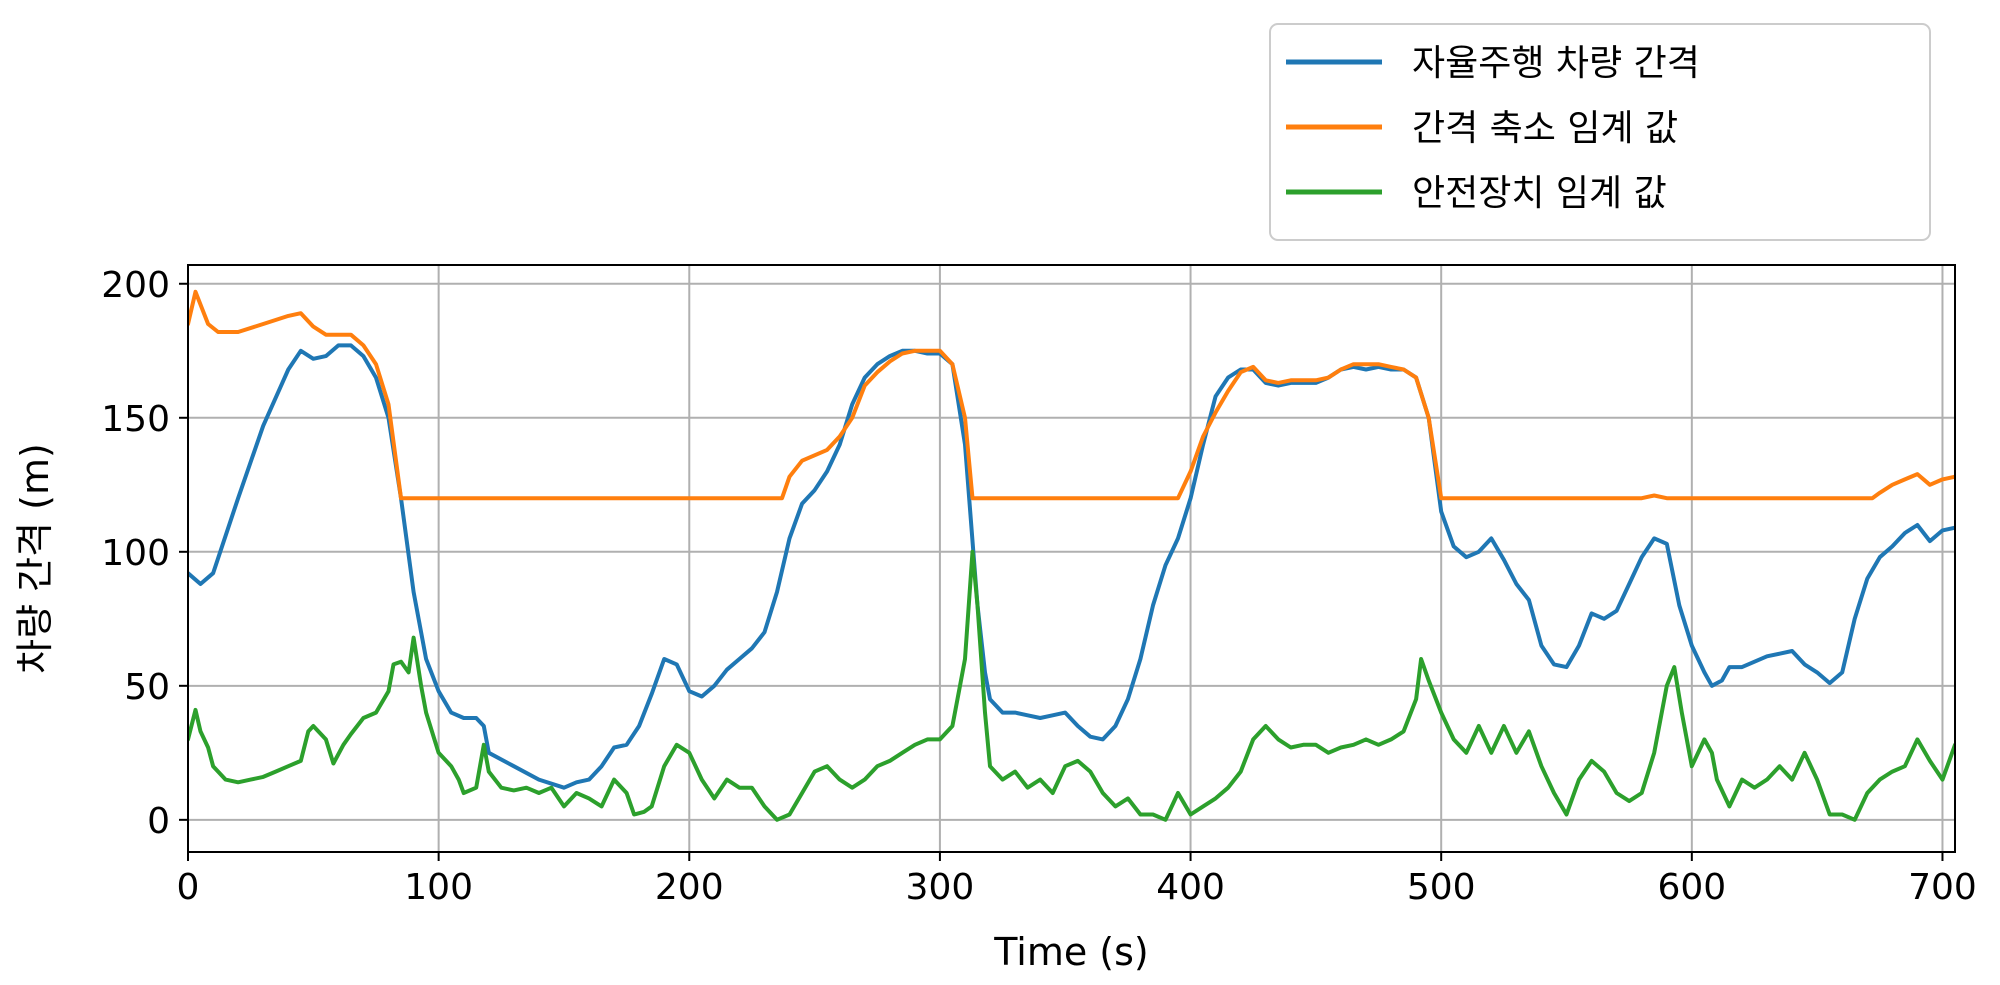 The height and width of the screenshot is (985, 2000). What do you see at coordinates (940, 887) in the screenshot?
I see `x-tick-label: 300` at bounding box center [940, 887].